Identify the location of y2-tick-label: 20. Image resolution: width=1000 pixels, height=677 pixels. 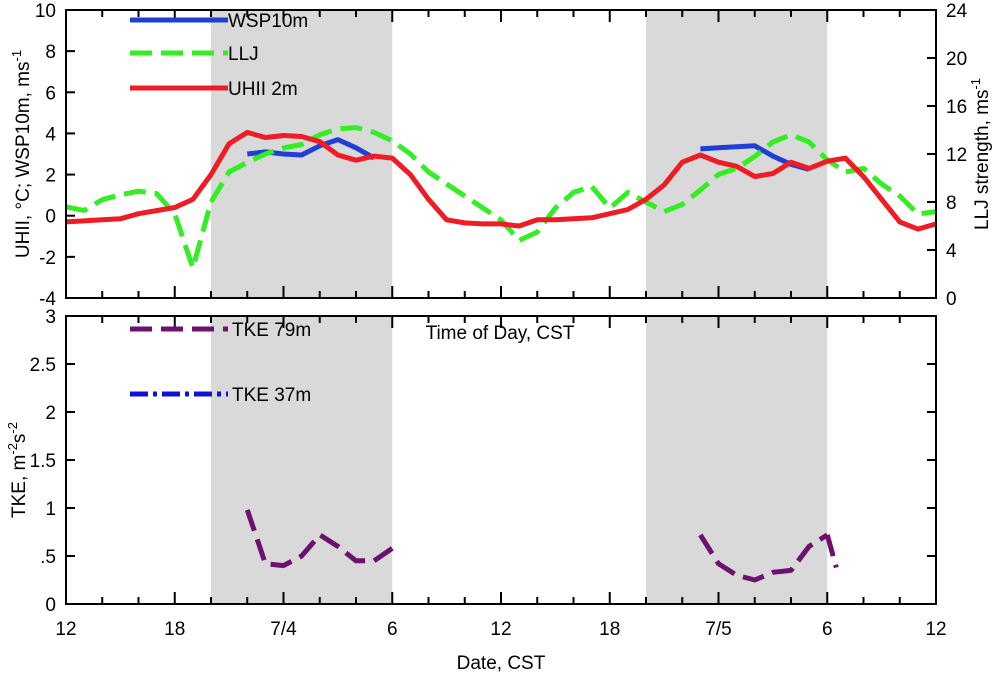
(956, 59).